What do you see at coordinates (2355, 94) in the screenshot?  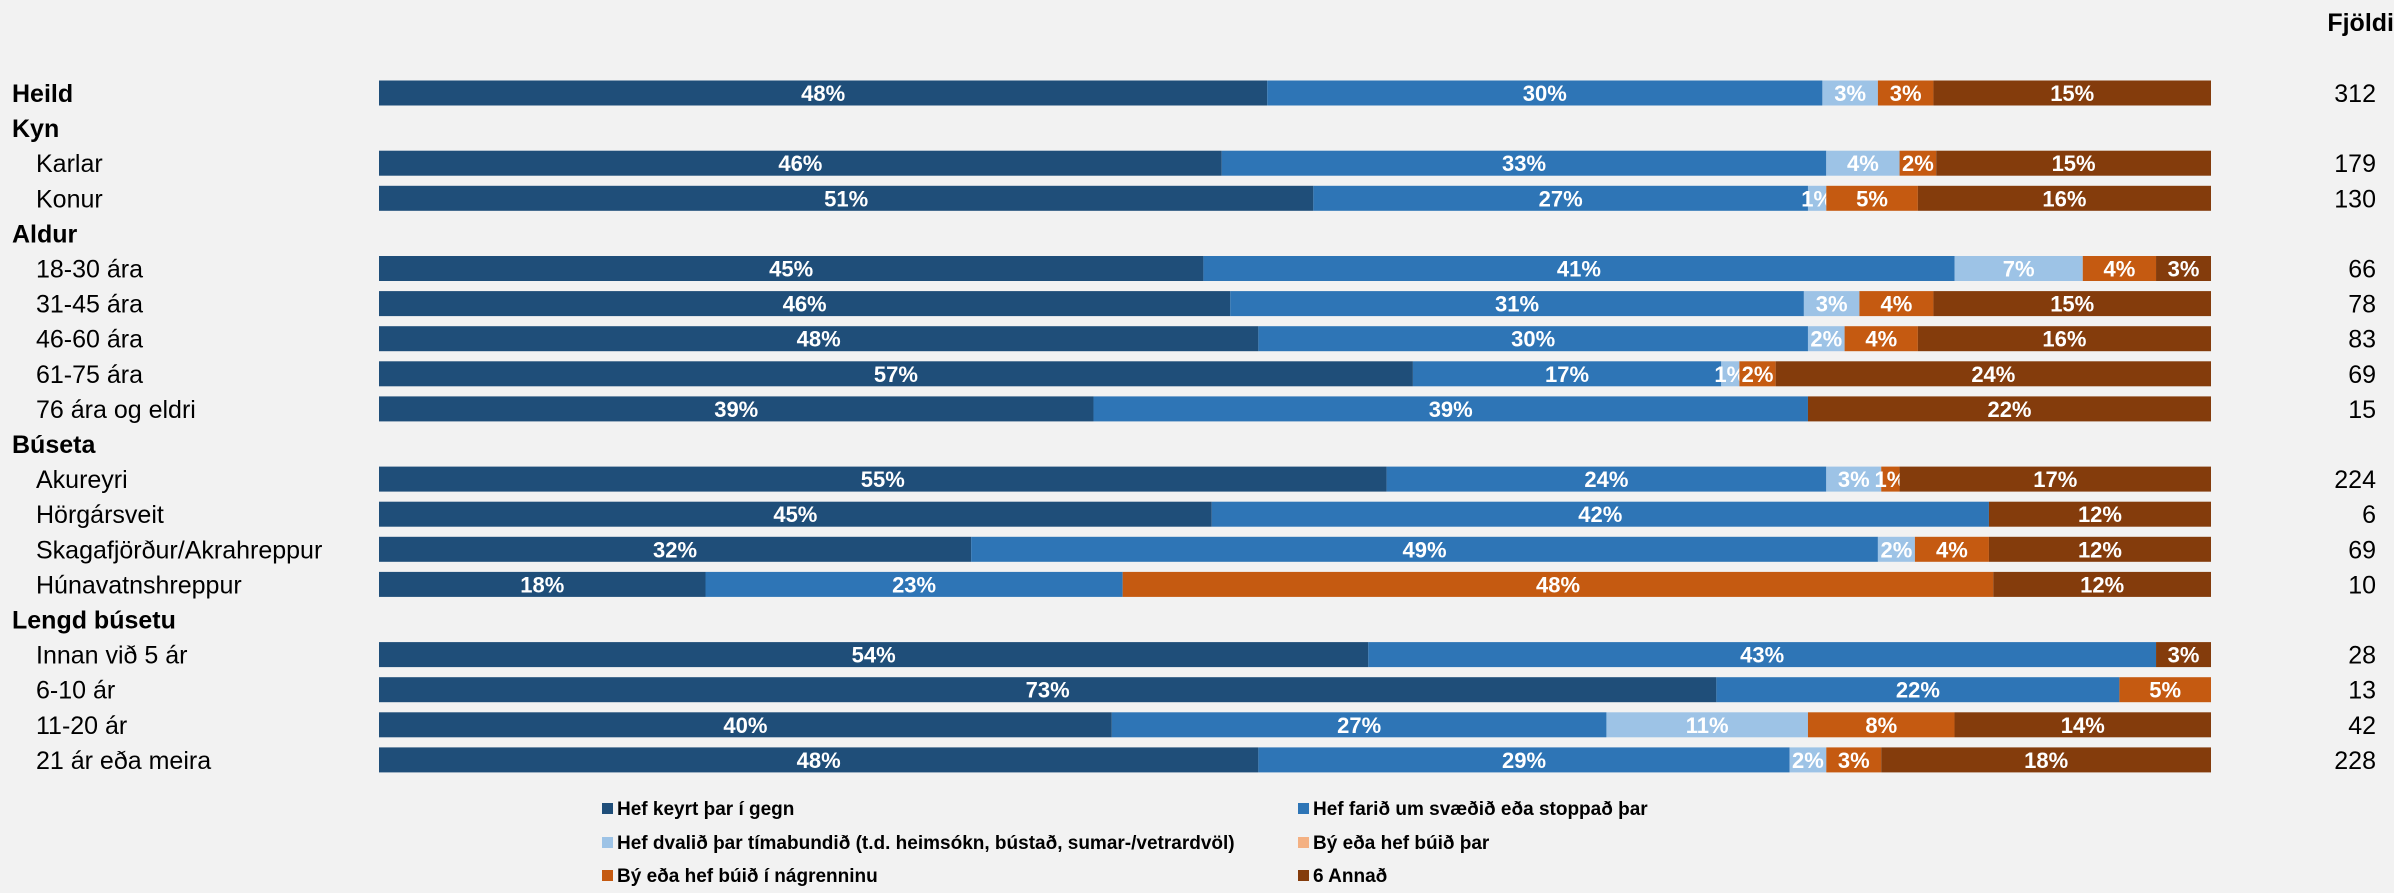 I see `count-value: 312` at bounding box center [2355, 94].